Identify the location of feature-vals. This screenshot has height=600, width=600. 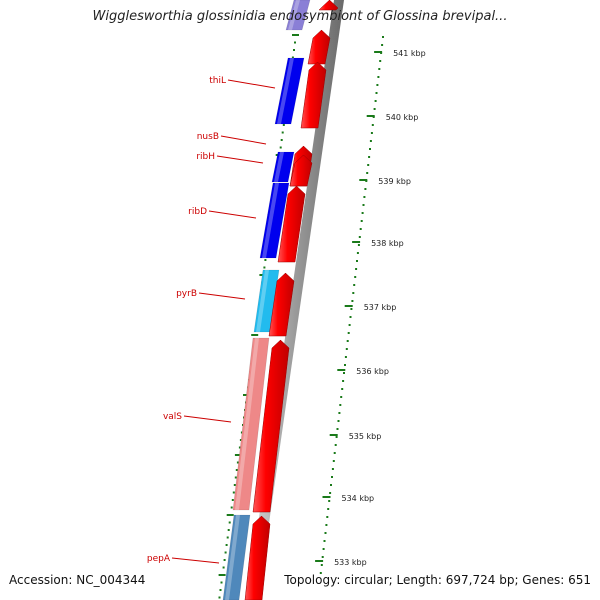
(251, 424).